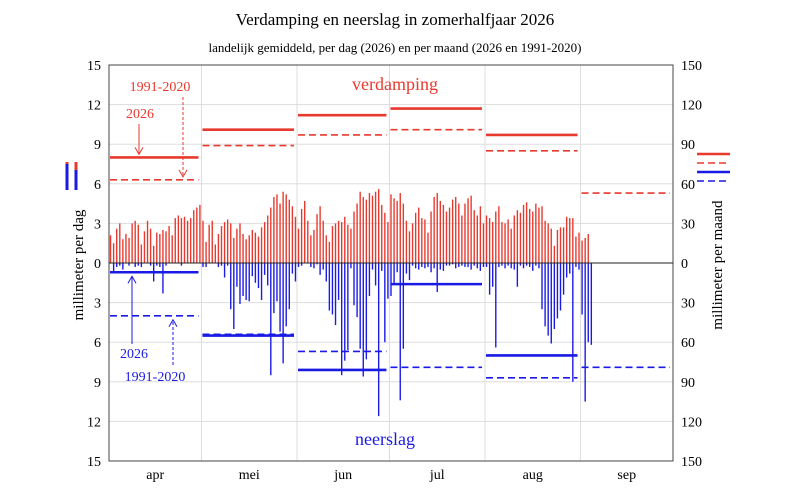  Describe the element at coordinates (688, 224) in the screenshot. I see `tick-label-right: 30` at that location.